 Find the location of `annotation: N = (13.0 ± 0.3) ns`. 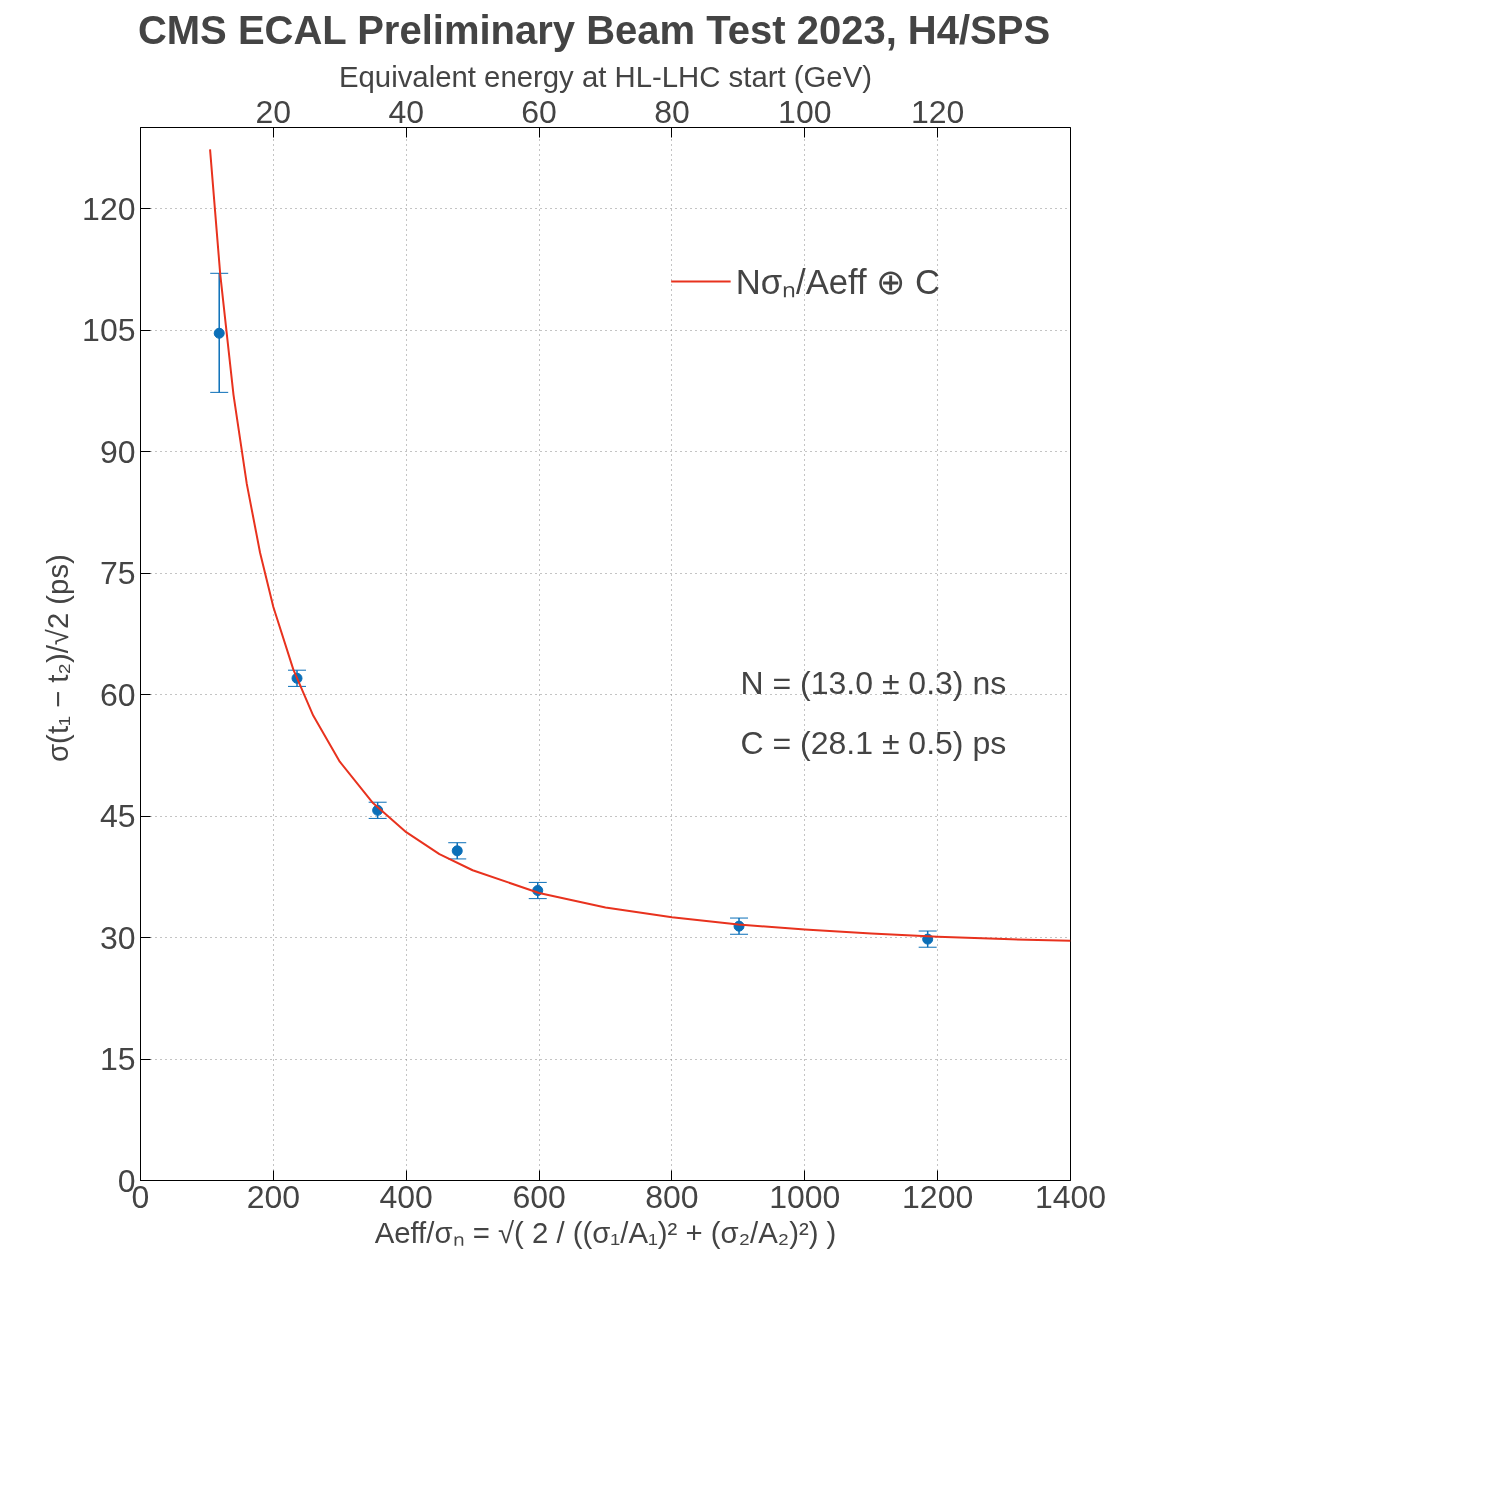

annotation: N = (13.0 ± 0.3) ns is located at coordinates (873, 682).